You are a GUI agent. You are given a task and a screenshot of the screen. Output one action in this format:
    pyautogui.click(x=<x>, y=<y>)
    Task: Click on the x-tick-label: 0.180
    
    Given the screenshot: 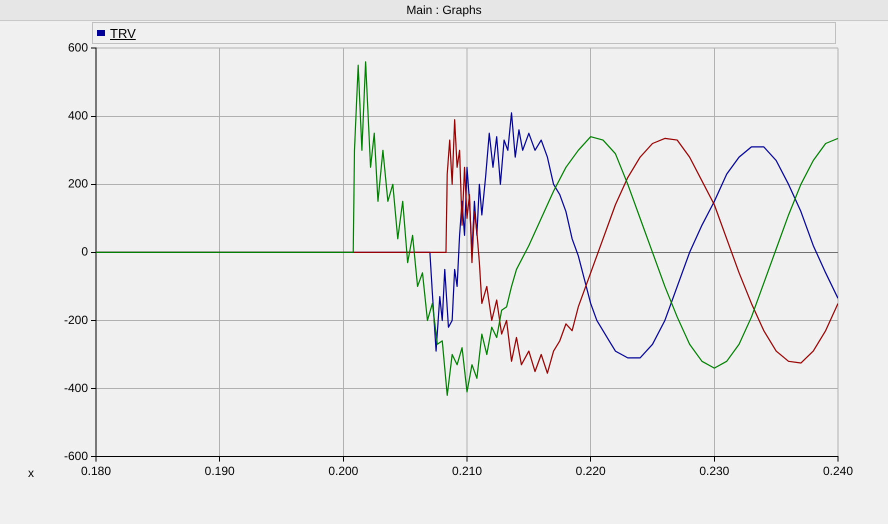 What is the action you would take?
    pyautogui.click(x=96, y=471)
    